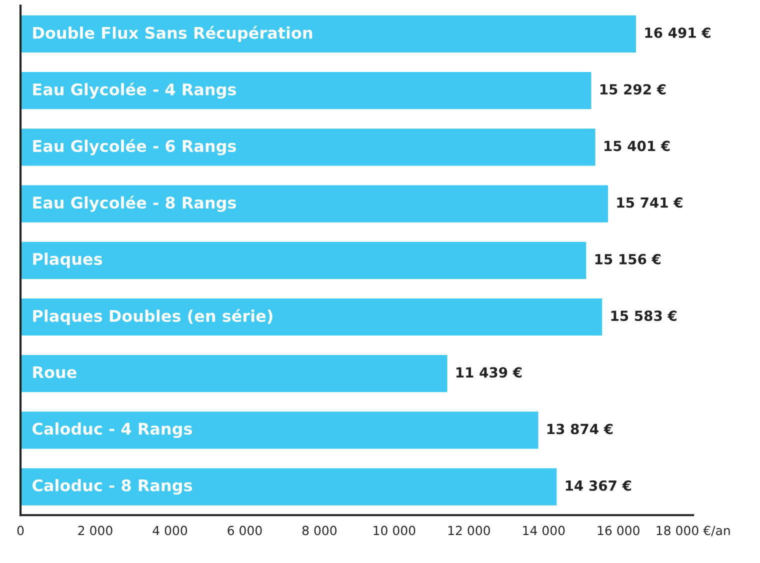  Describe the element at coordinates (95, 531) in the screenshot. I see `x-tick-label: 2 000` at that location.